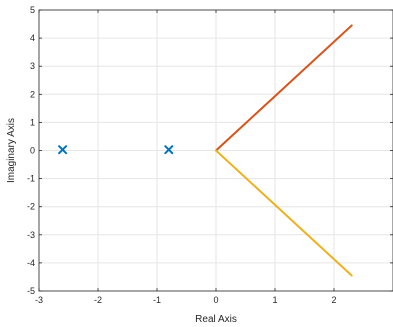  I want to click on x-axis-label: Real Axis, so click(216, 319).